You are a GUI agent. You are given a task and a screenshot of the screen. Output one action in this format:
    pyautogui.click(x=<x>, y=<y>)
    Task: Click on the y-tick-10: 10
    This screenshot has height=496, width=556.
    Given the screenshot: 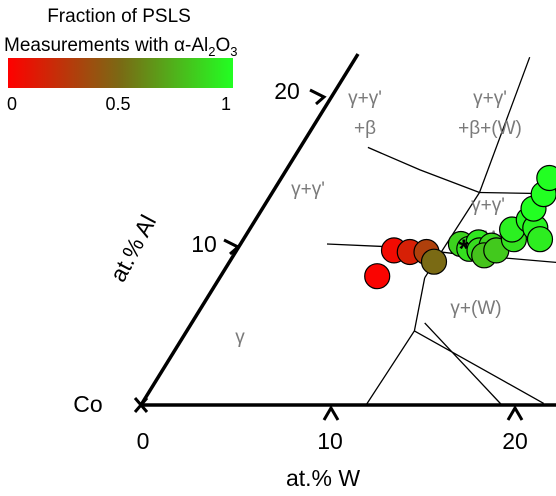 What is the action you would take?
    pyautogui.click(x=204, y=244)
    